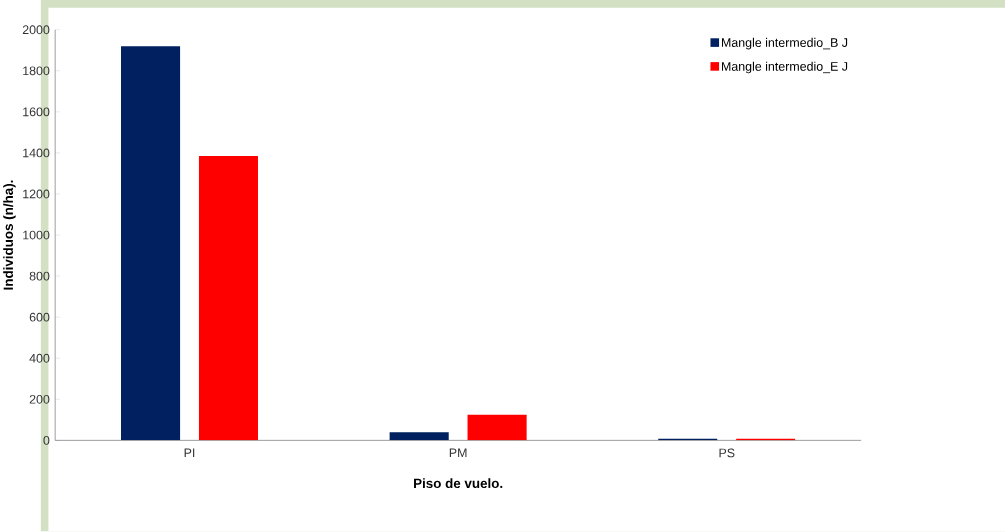 The image size is (1005, 532). What do you see at coordinates (39, 399) in the screenshot?
I see `y-tick-label: 200` at bounding box center [39, 399].